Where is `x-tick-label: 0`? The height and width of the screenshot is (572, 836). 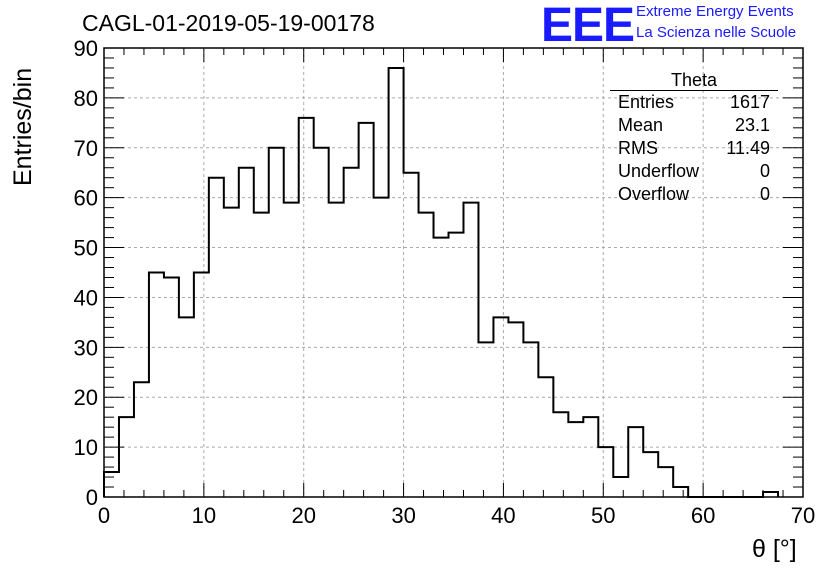 x-tick-label: 0 is located at coordinates (104, 515).